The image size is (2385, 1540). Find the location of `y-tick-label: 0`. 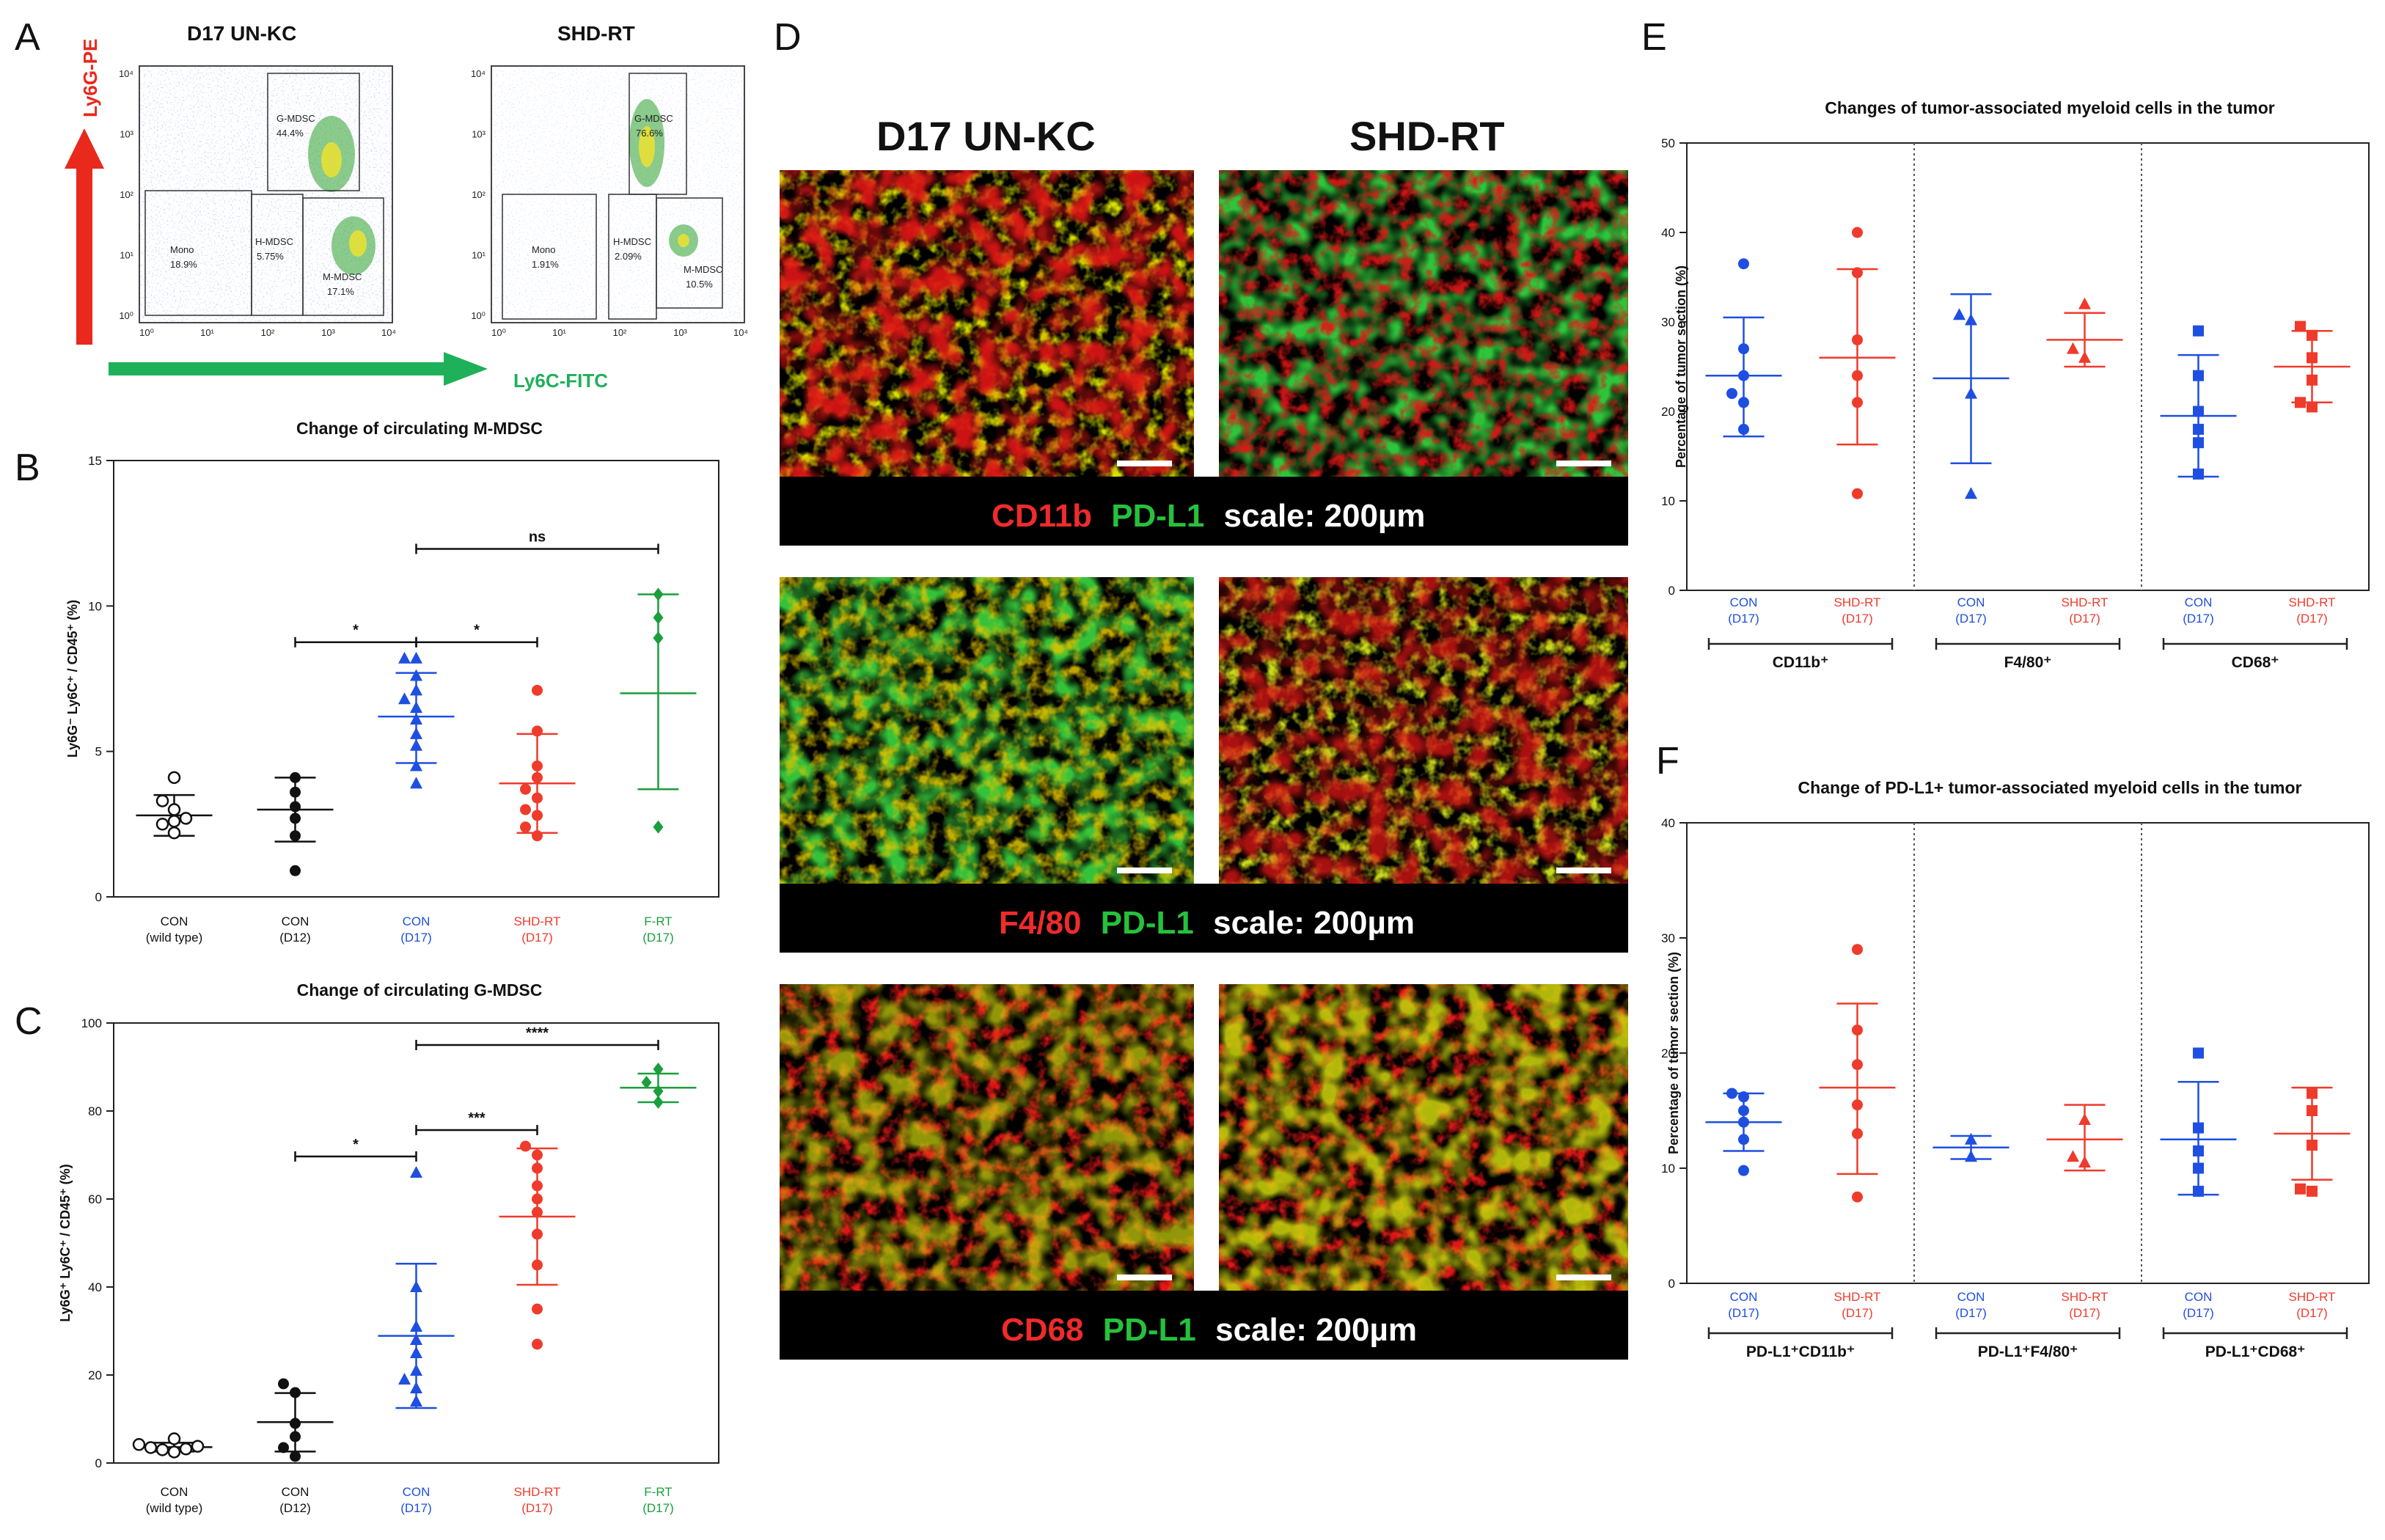

y-tick-label: 0 is located at coordinates (1671, 591).